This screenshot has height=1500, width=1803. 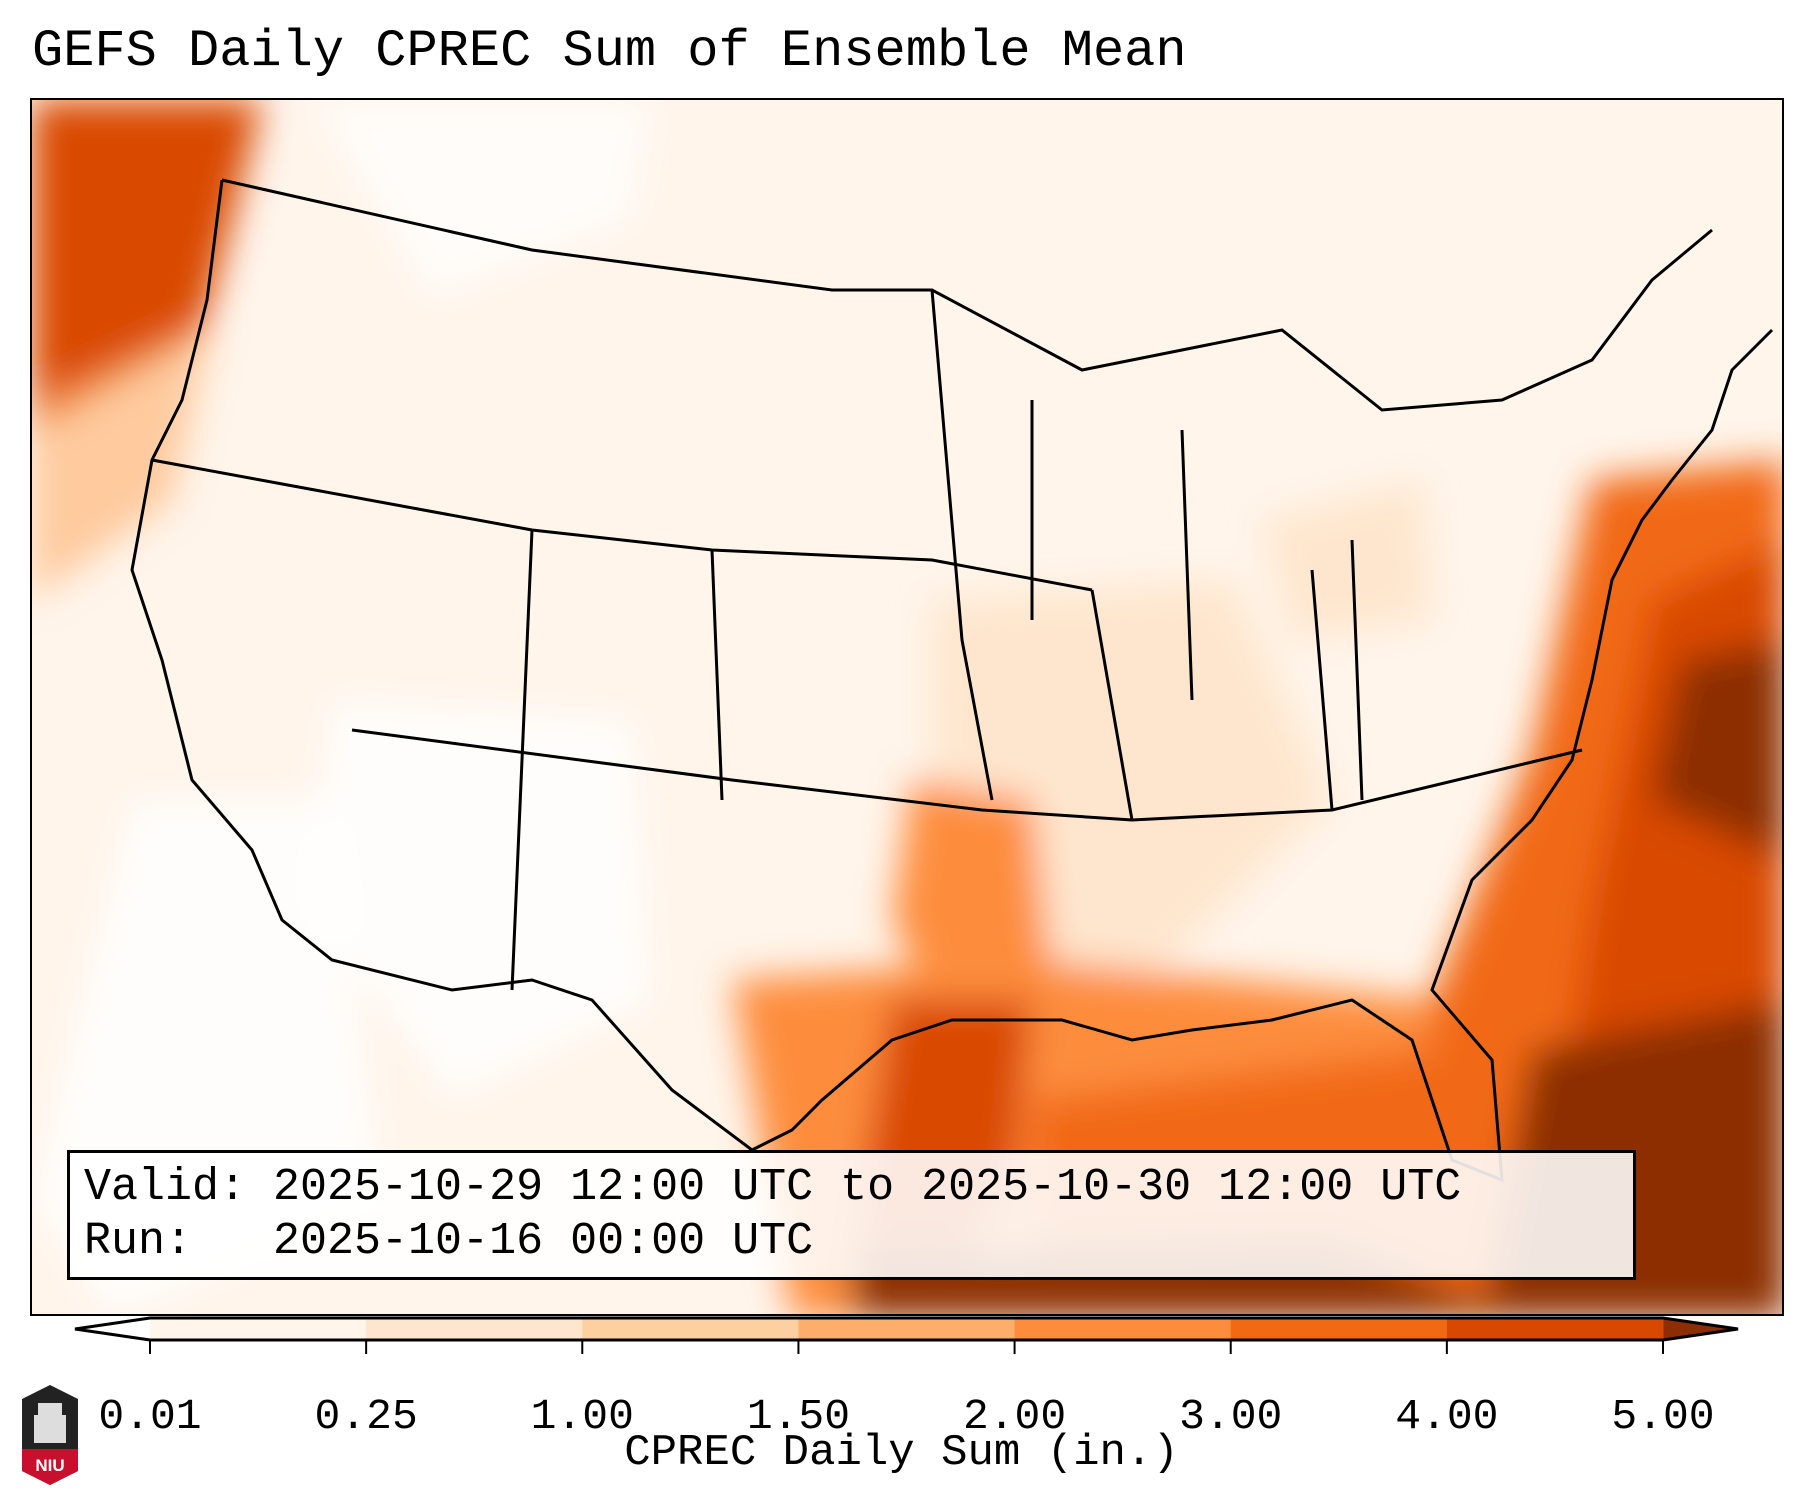 What do you see at coordinates (449, 1241) in the screenshot?
I see `run-time-text: Run: 2025-10-16 00:00 UTC` at bounding box center [449, 1241].